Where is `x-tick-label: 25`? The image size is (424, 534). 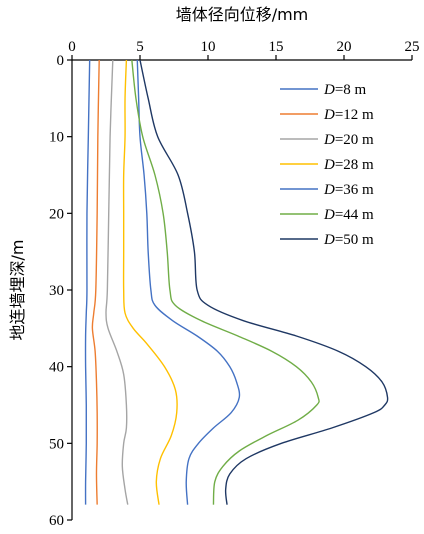 x-tick-label: 25 is located at coordinates (412, 47).